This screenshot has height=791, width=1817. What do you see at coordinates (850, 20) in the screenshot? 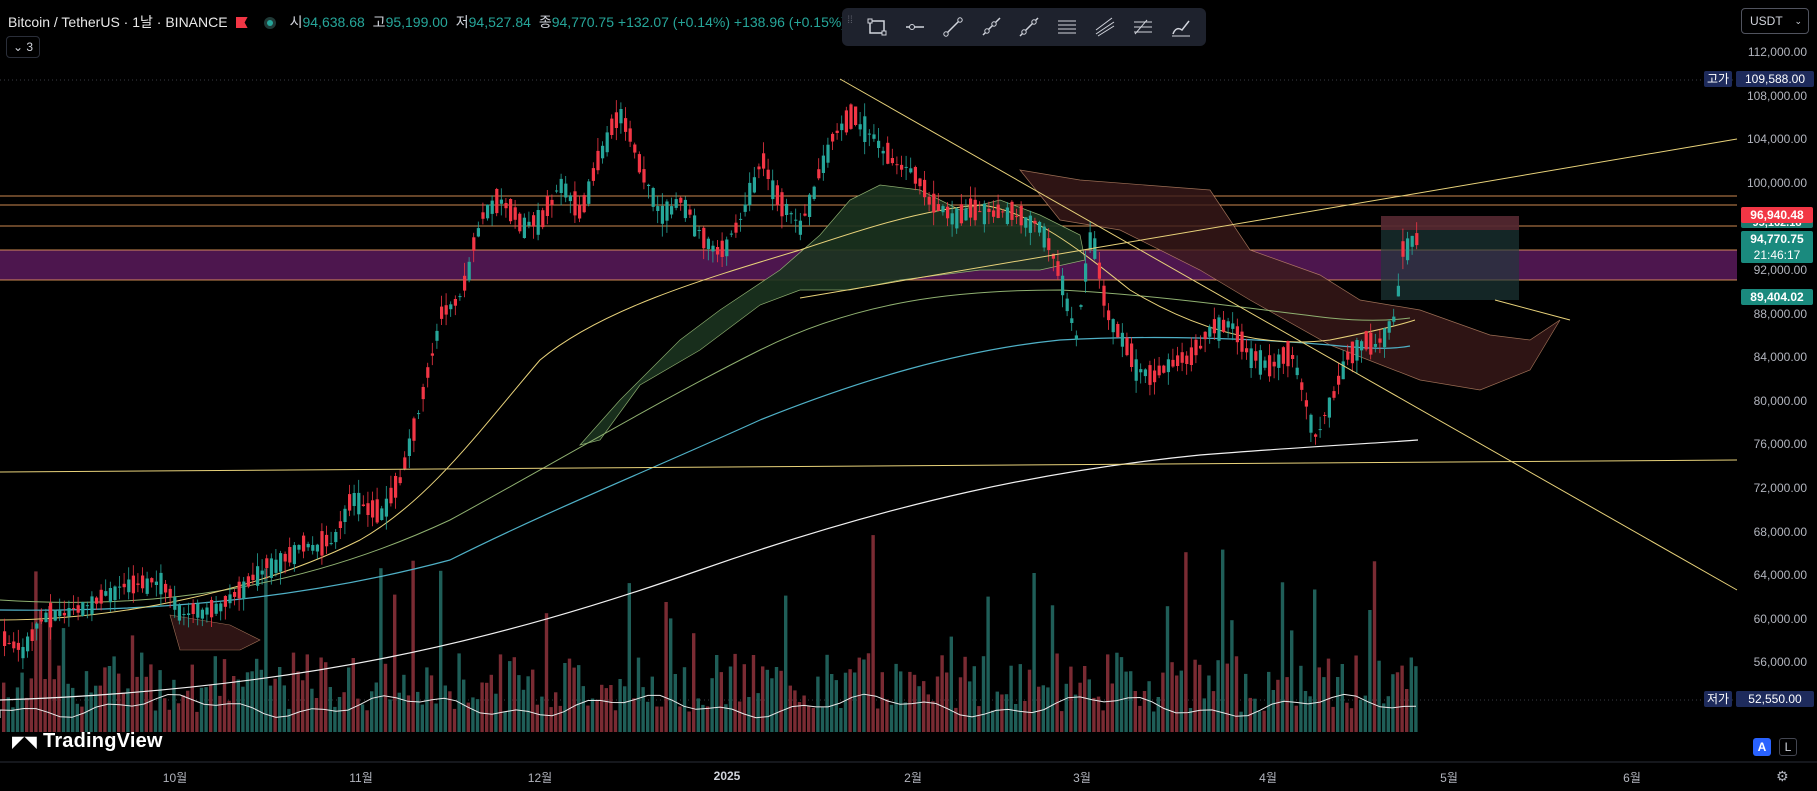
I see `drag-handle-icon: ⁞⁞` at bounding box center [850, 20].